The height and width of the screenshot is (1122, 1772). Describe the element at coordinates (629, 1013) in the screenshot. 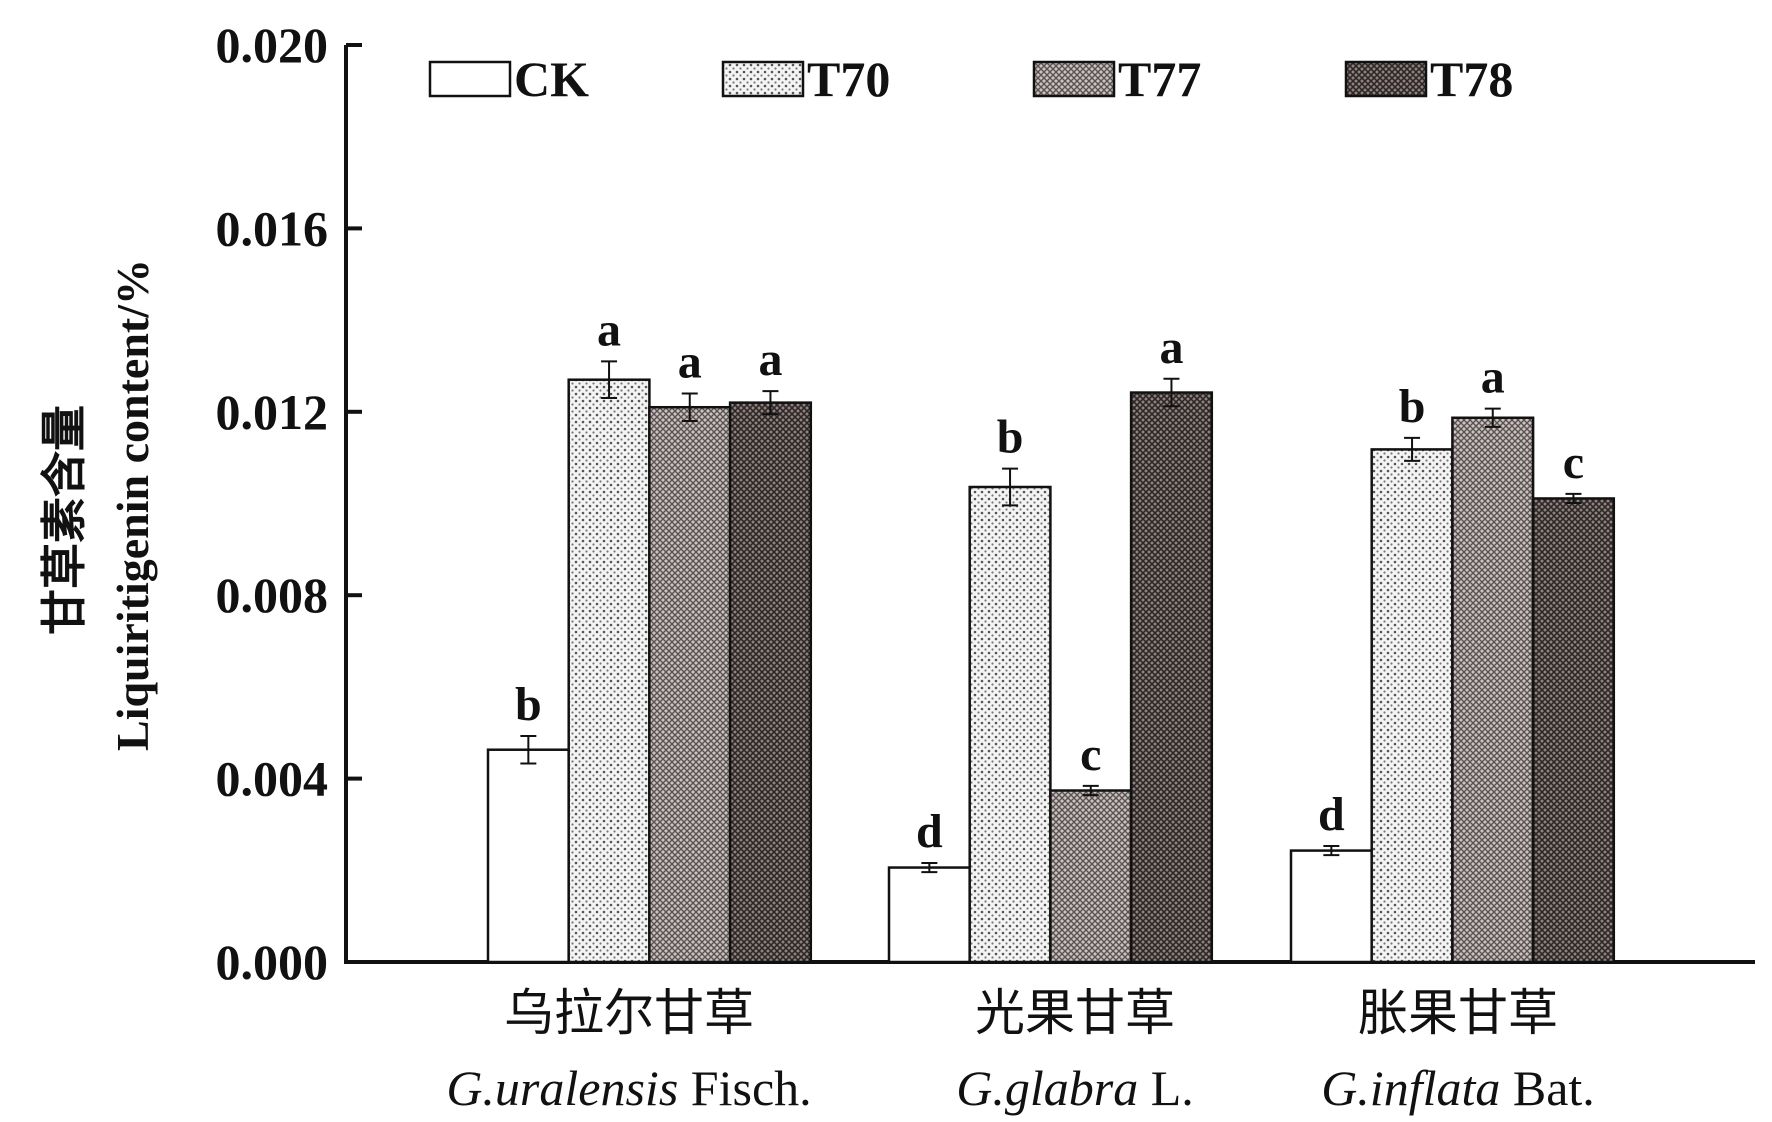

I see `category-label-cn: 乌拉尔甘草` at that location.